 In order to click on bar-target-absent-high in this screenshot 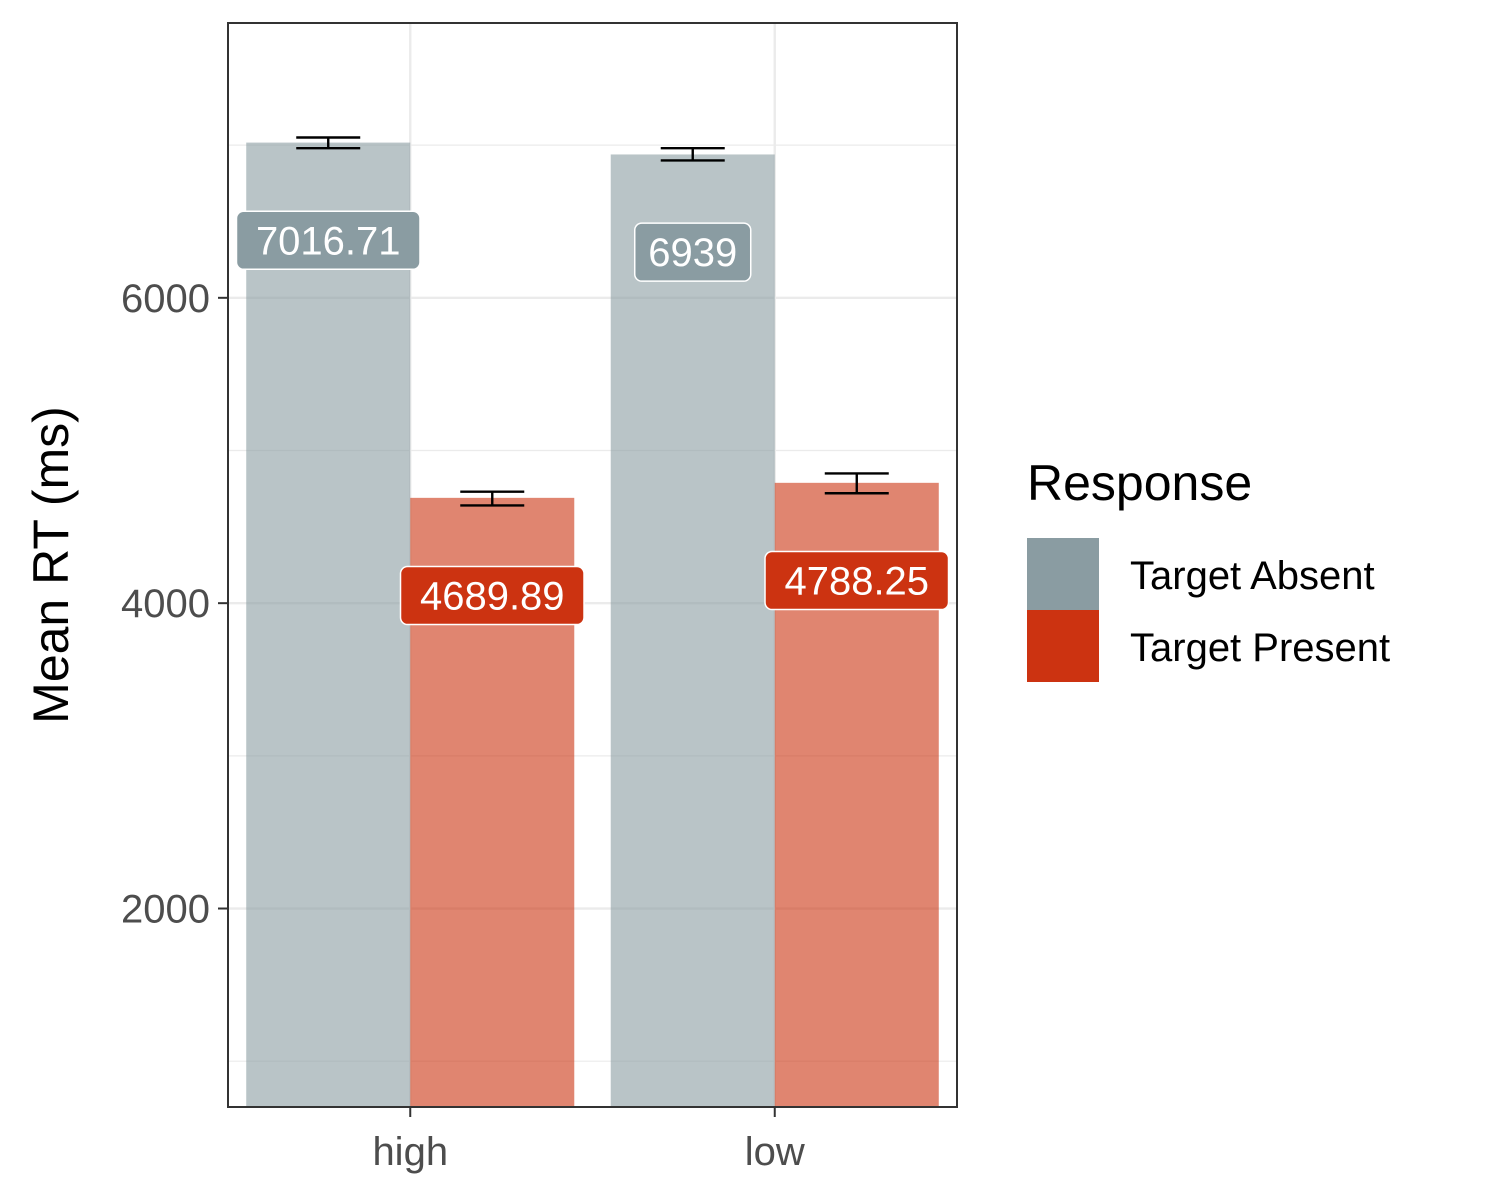, I will do `click(328, 625)`.